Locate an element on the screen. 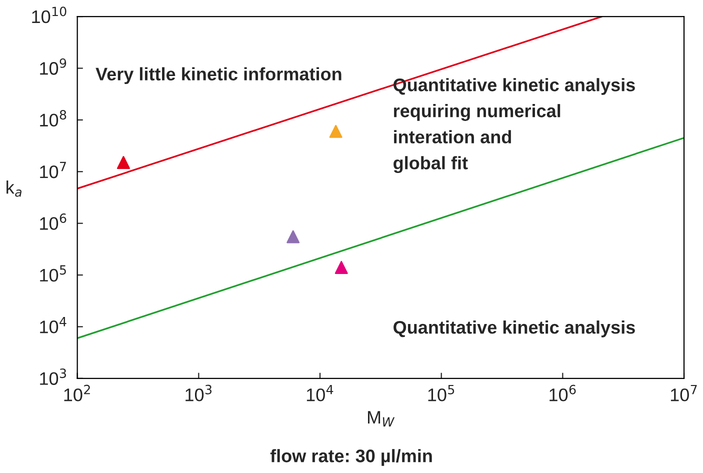 This screenshot has width=703, height=473. y-tick-label: 10$^{3}$ is located at coordinates (53, 376).